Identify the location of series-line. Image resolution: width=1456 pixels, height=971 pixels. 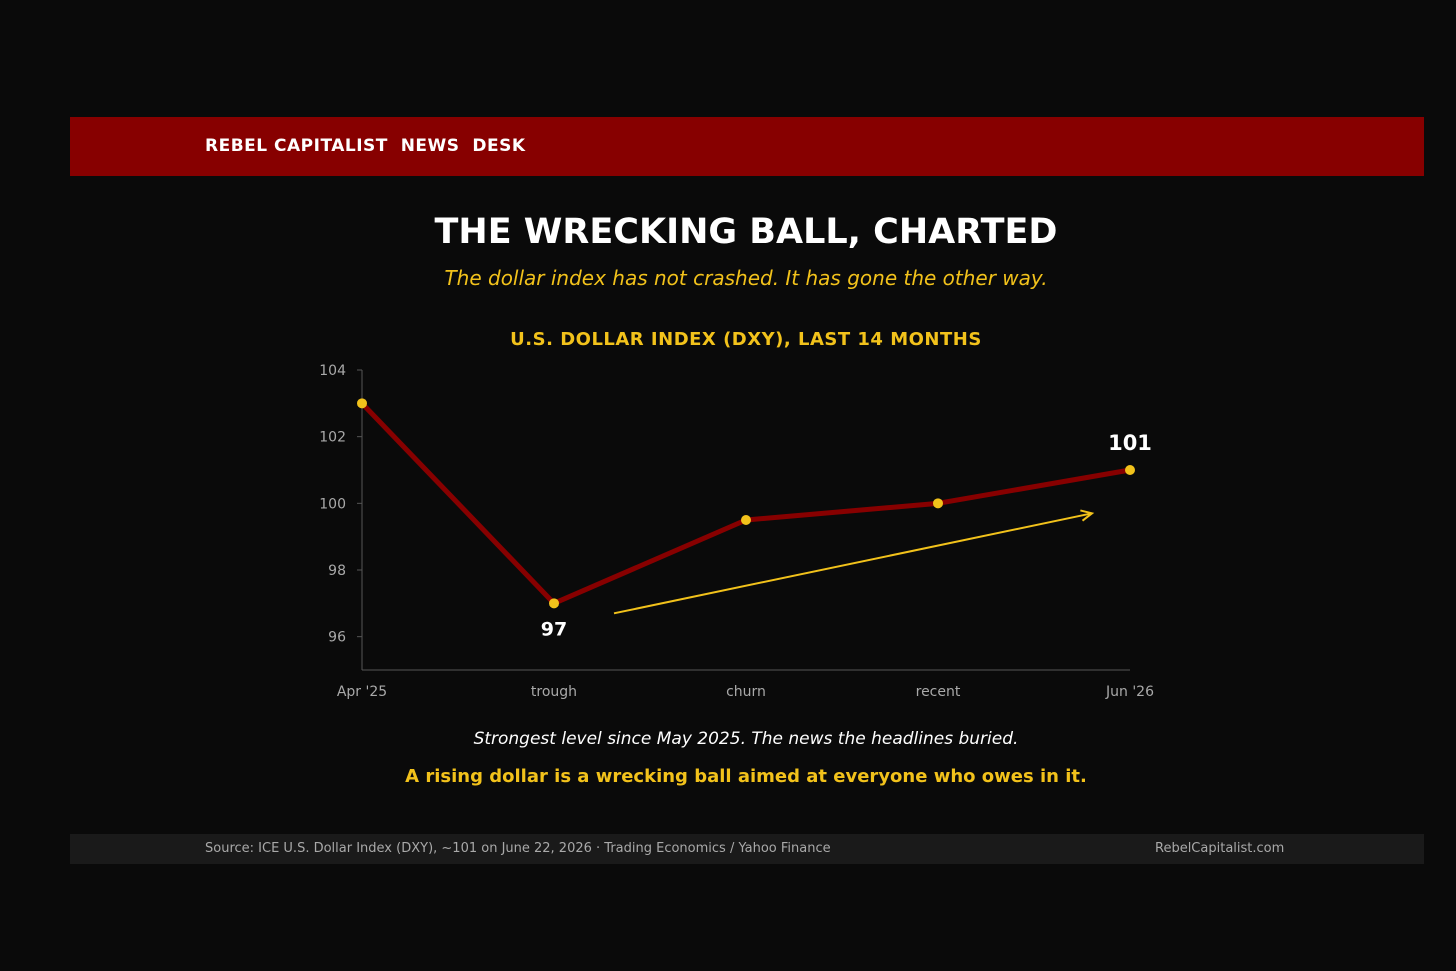
(746, 503).